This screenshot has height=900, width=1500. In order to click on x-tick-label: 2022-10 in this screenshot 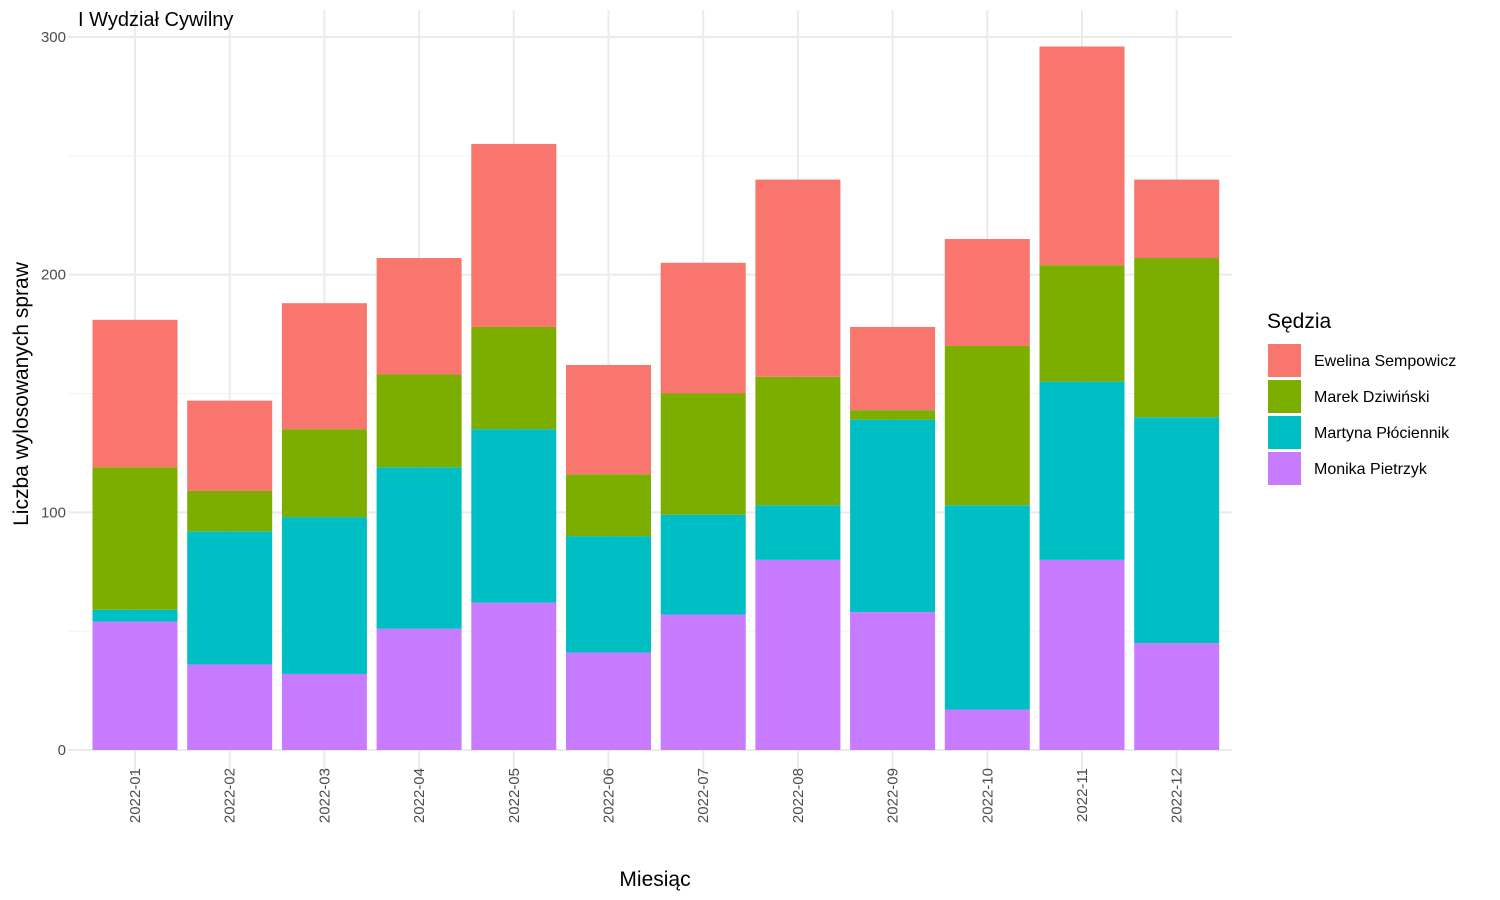, I will do `click(987, 795)`.